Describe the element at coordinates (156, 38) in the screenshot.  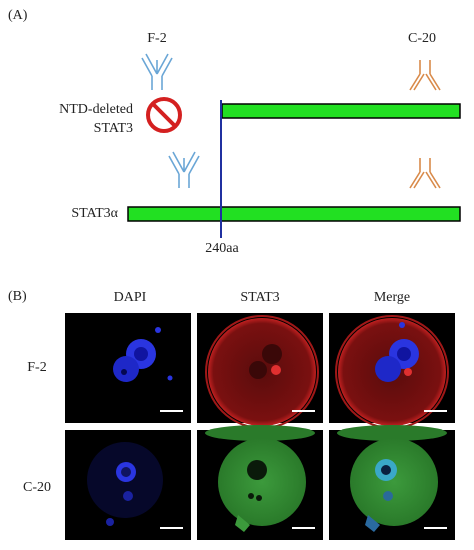
I see `antibody-label: F-2` at that location.